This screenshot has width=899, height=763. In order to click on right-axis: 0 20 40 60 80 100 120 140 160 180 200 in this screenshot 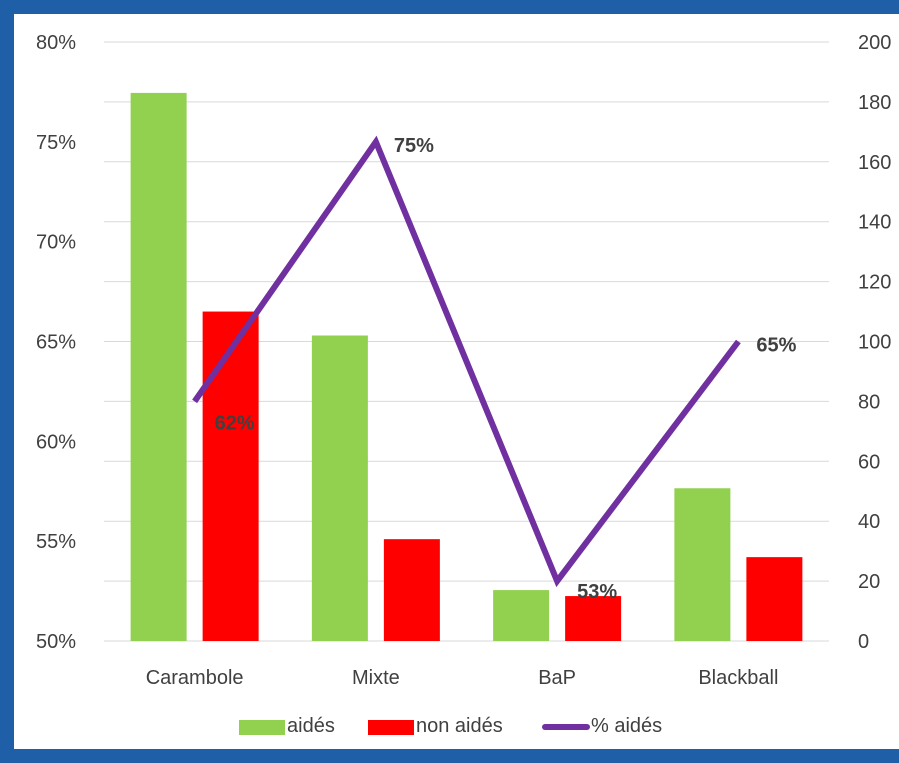, I will do `click(874, 342)`.